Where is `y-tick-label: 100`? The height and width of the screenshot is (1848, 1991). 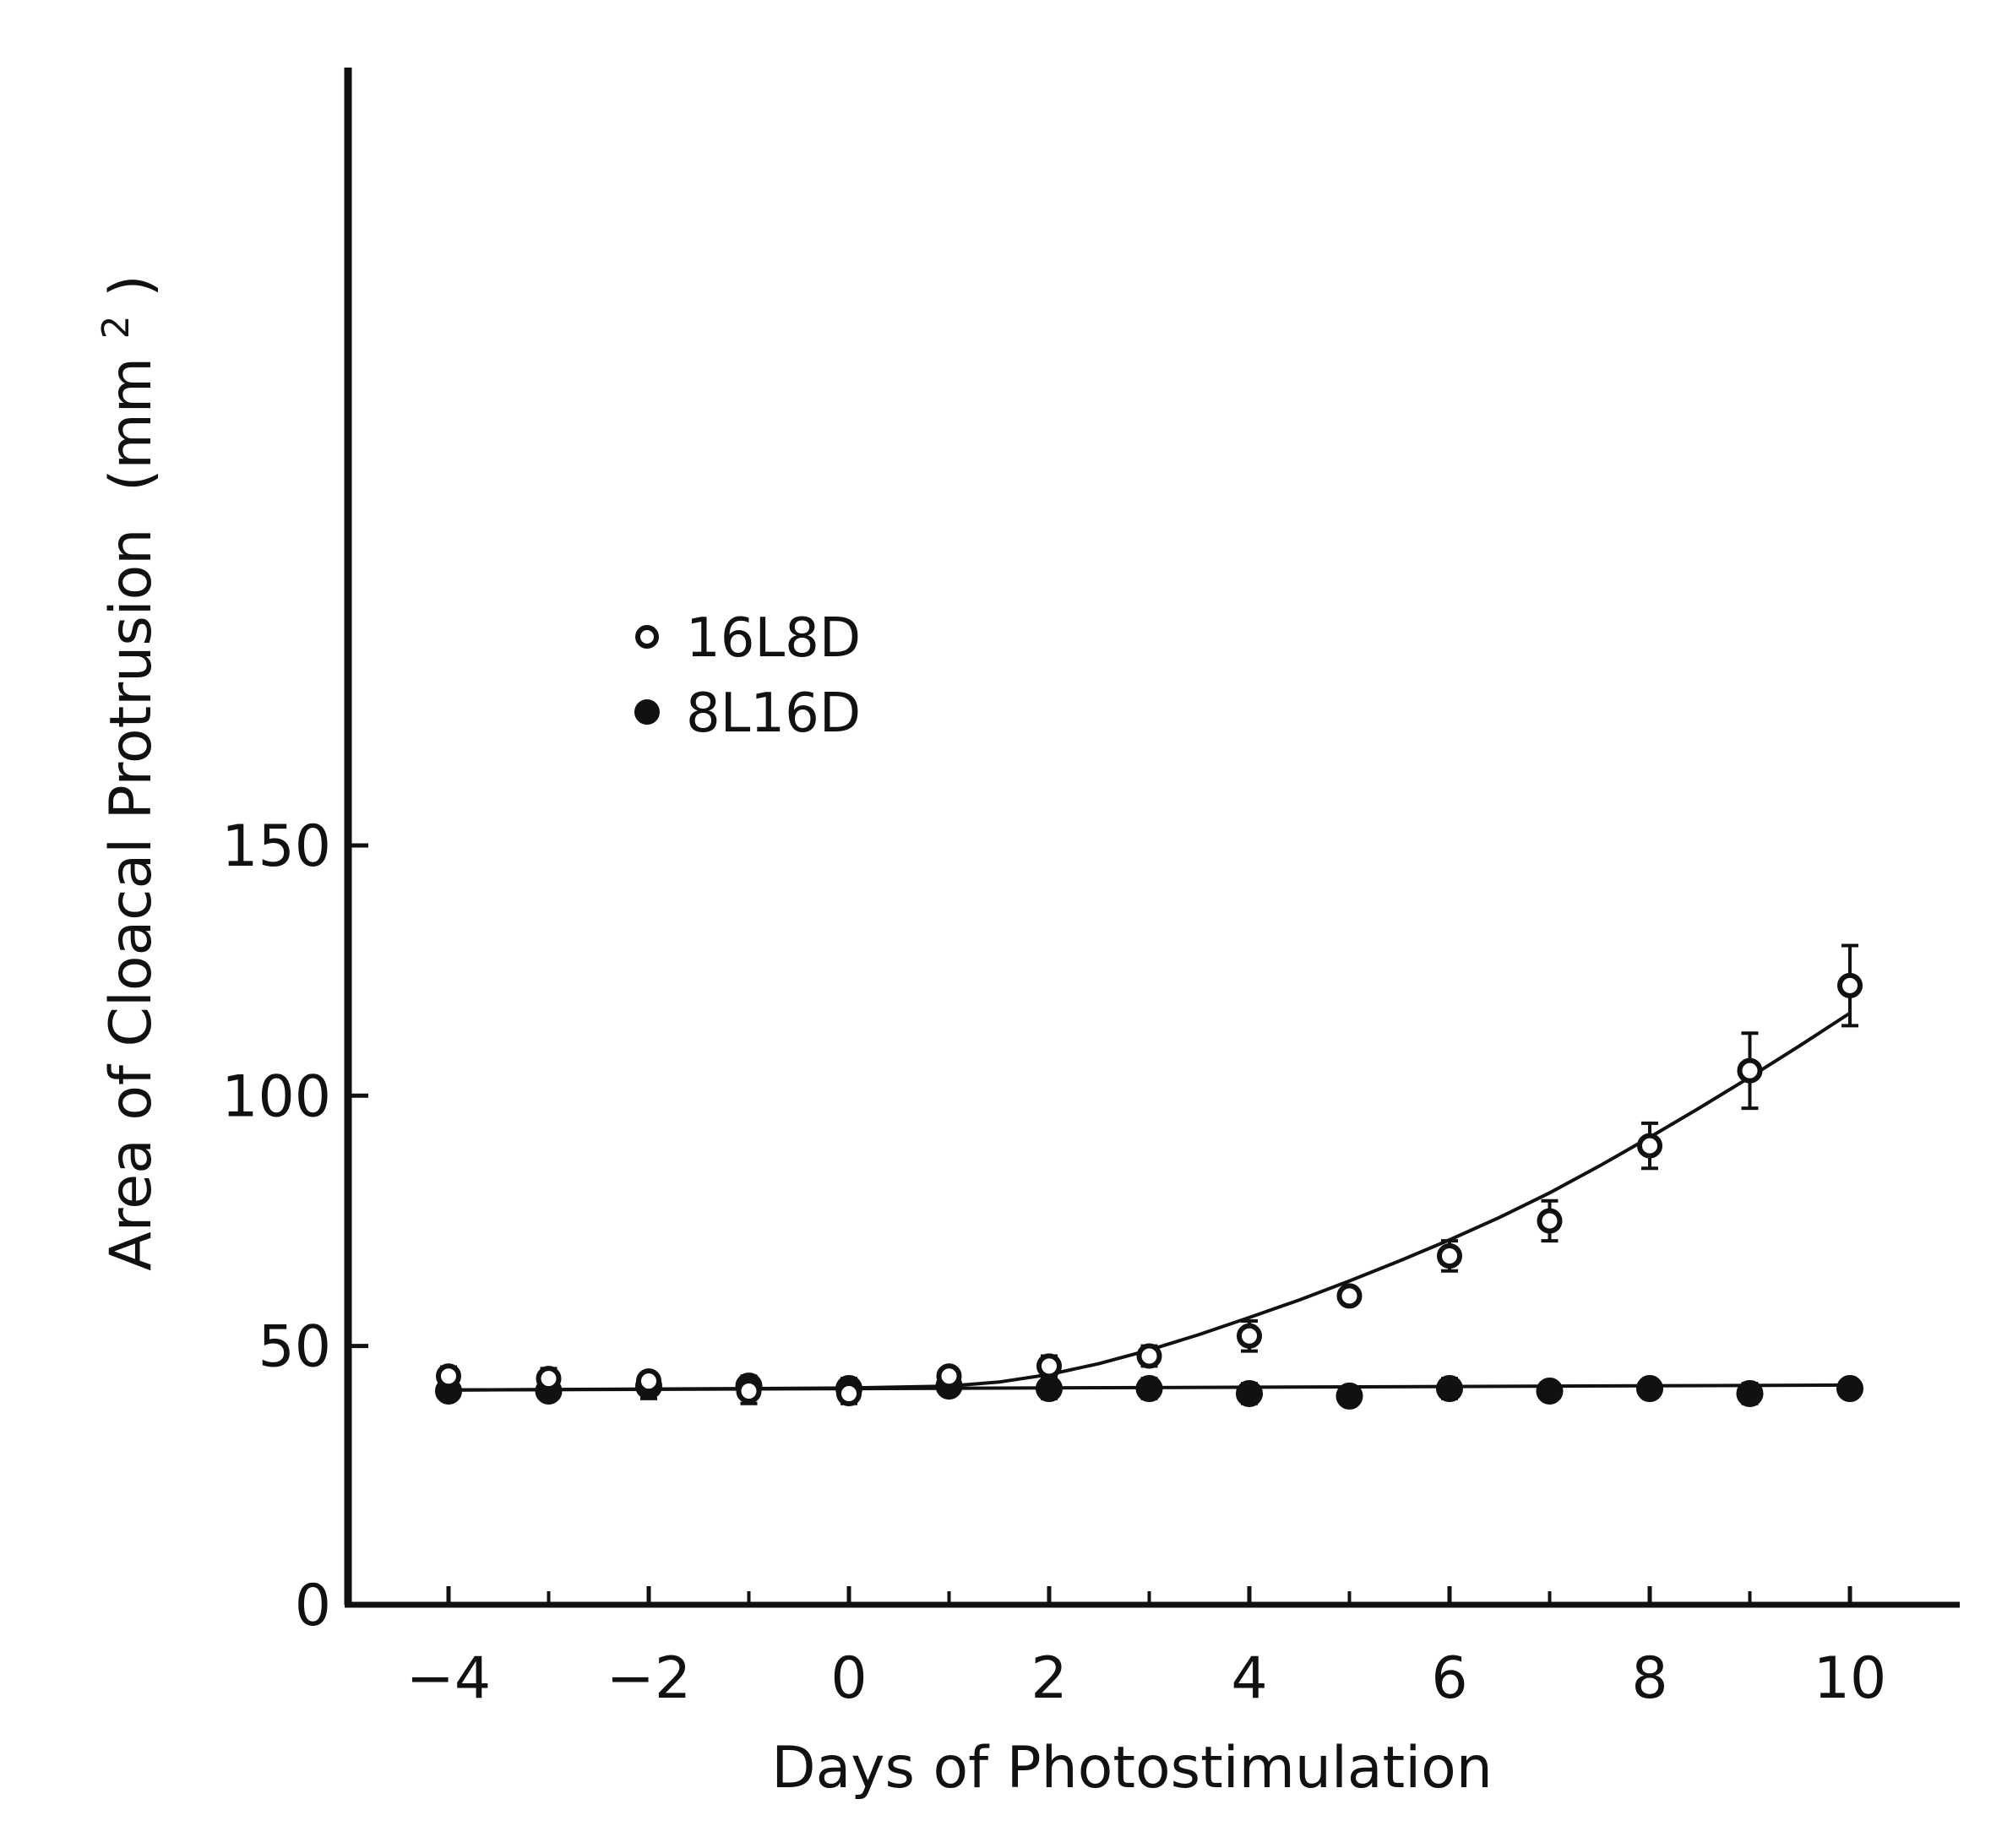
y-tick-label: 100 is located at coordinates (276, 1096).